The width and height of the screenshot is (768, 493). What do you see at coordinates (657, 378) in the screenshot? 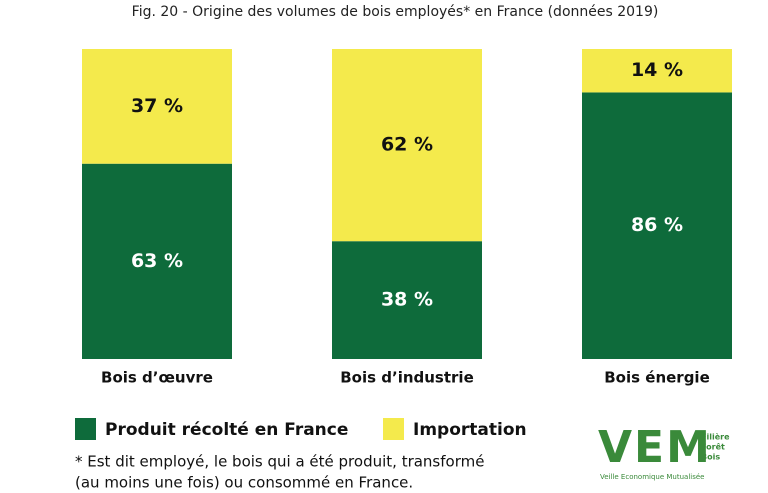
I see `x-tick-label: Bois énergie` at bounding box center [657, 378].